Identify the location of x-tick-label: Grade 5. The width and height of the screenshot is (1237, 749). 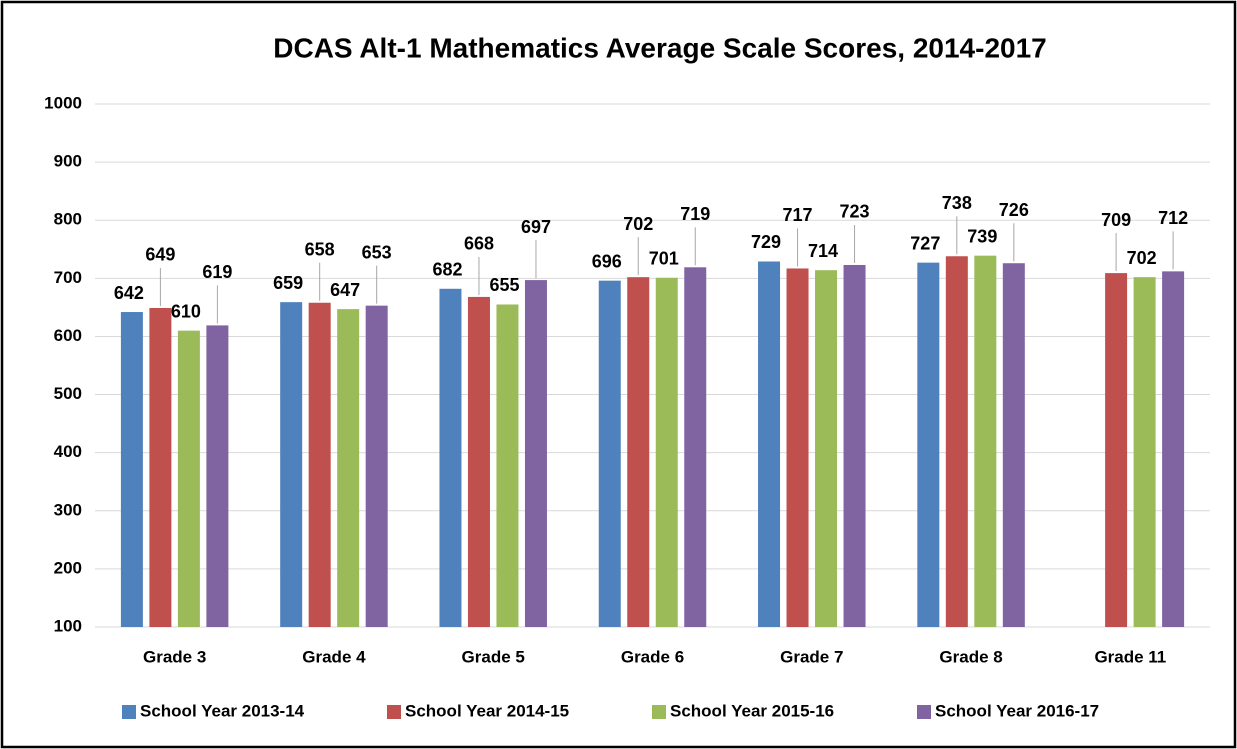
(493, 656).